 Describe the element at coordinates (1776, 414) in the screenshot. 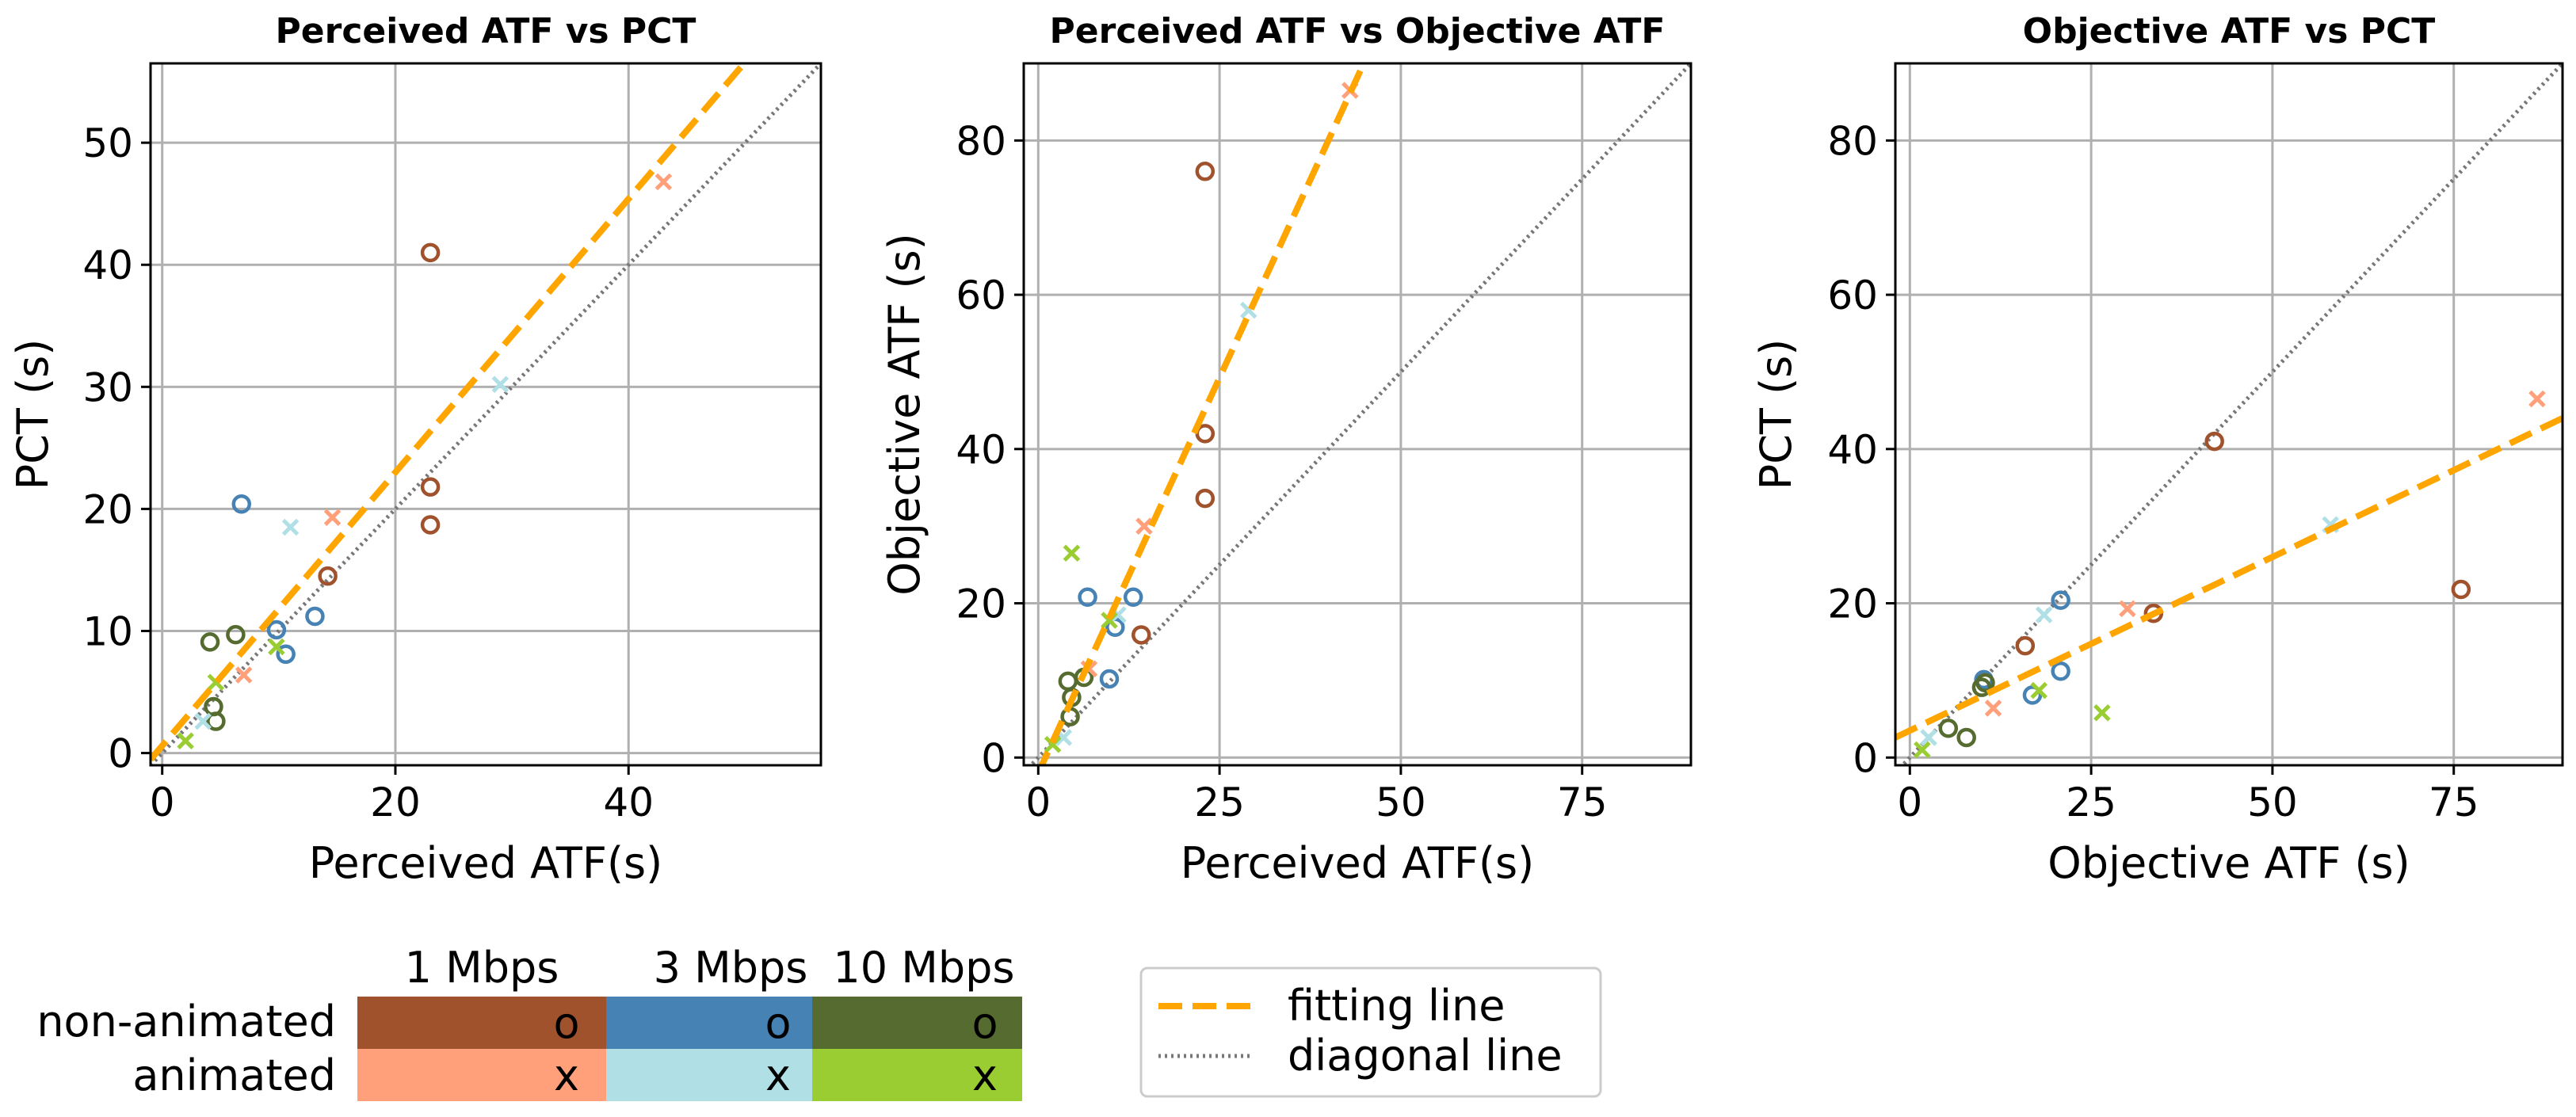

I see `chart-3-y-axis-label: PCT (s)` at that location.